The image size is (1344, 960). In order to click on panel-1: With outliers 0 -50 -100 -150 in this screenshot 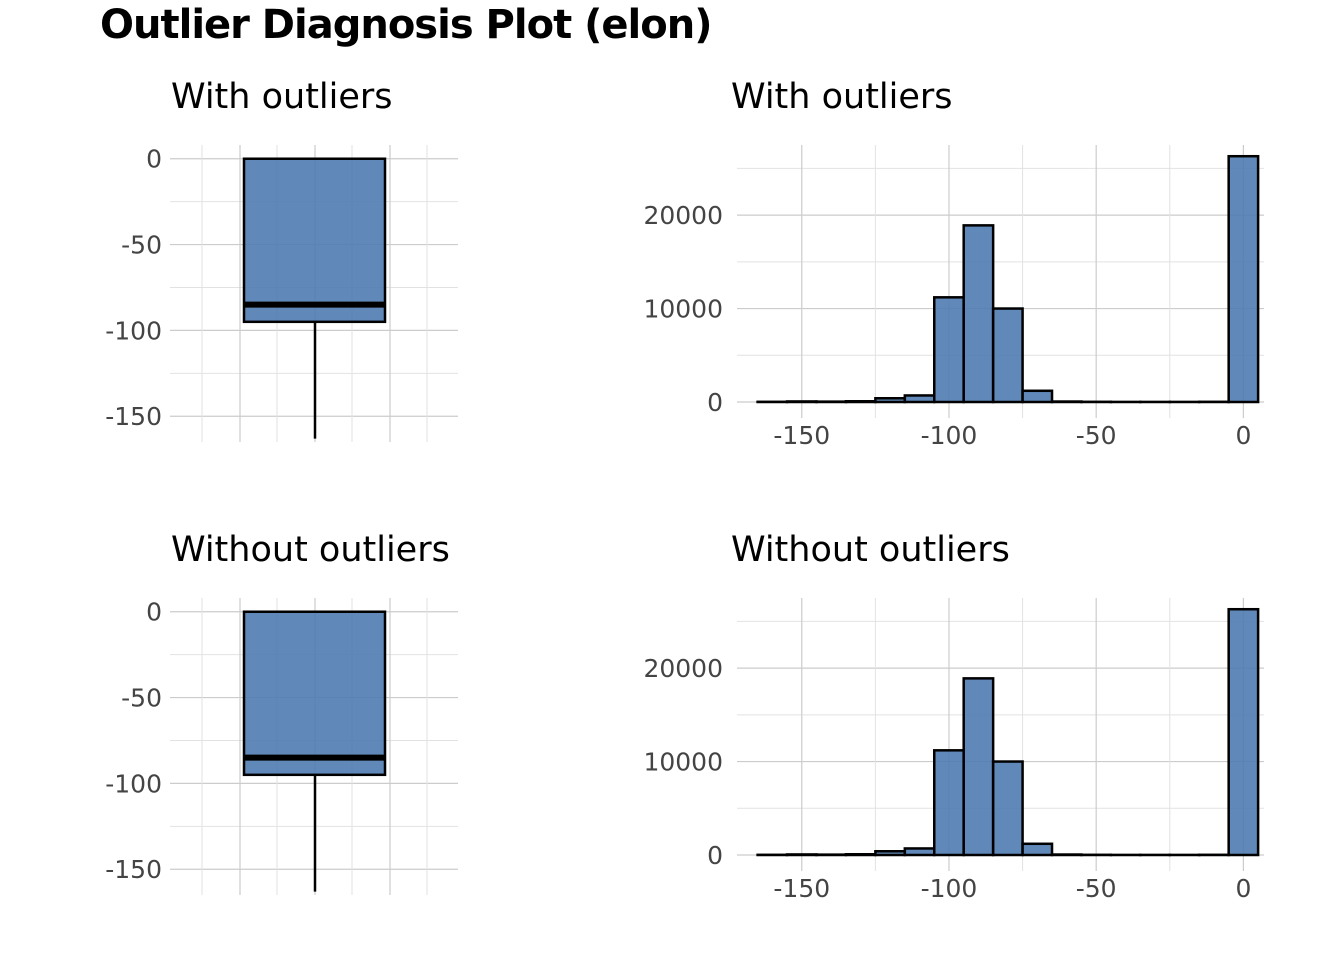, I will do `click(281, 259)`.